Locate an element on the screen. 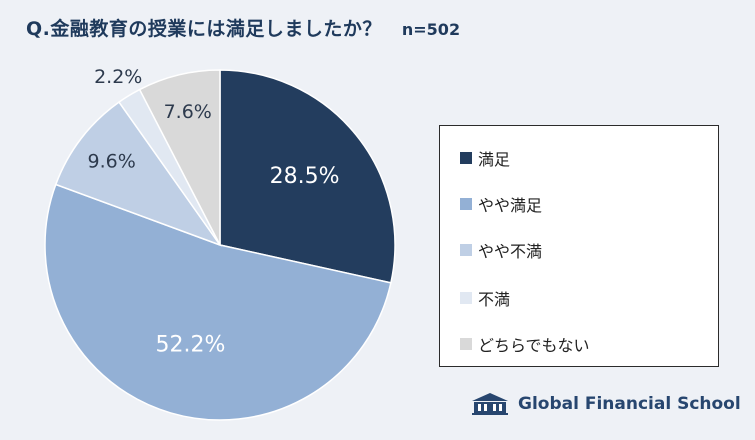  legend-item-fuman: 不満 is located at coordinates (485, 298).